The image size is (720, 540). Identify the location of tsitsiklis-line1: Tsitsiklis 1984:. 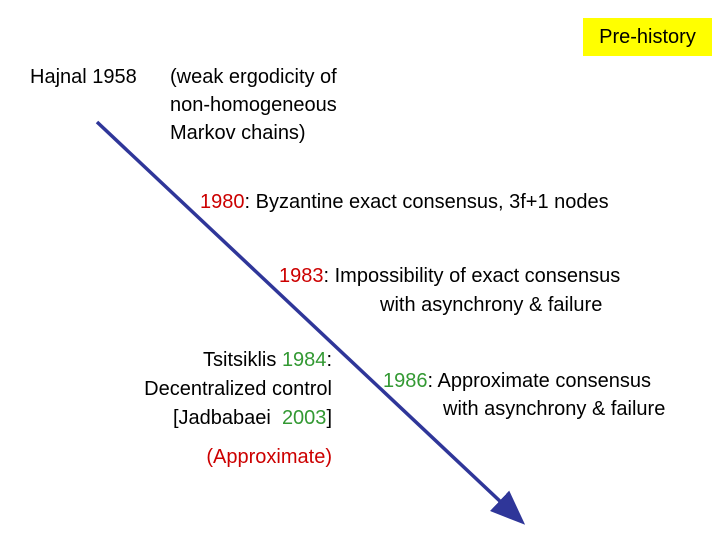
(267, 360).